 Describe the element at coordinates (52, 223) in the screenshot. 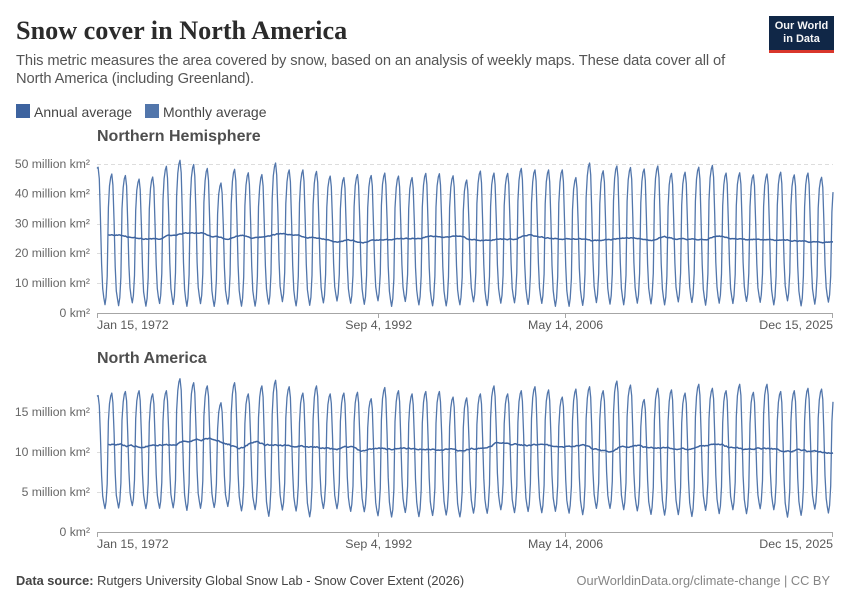

I see `svg-text: 30 million km²` at that location.